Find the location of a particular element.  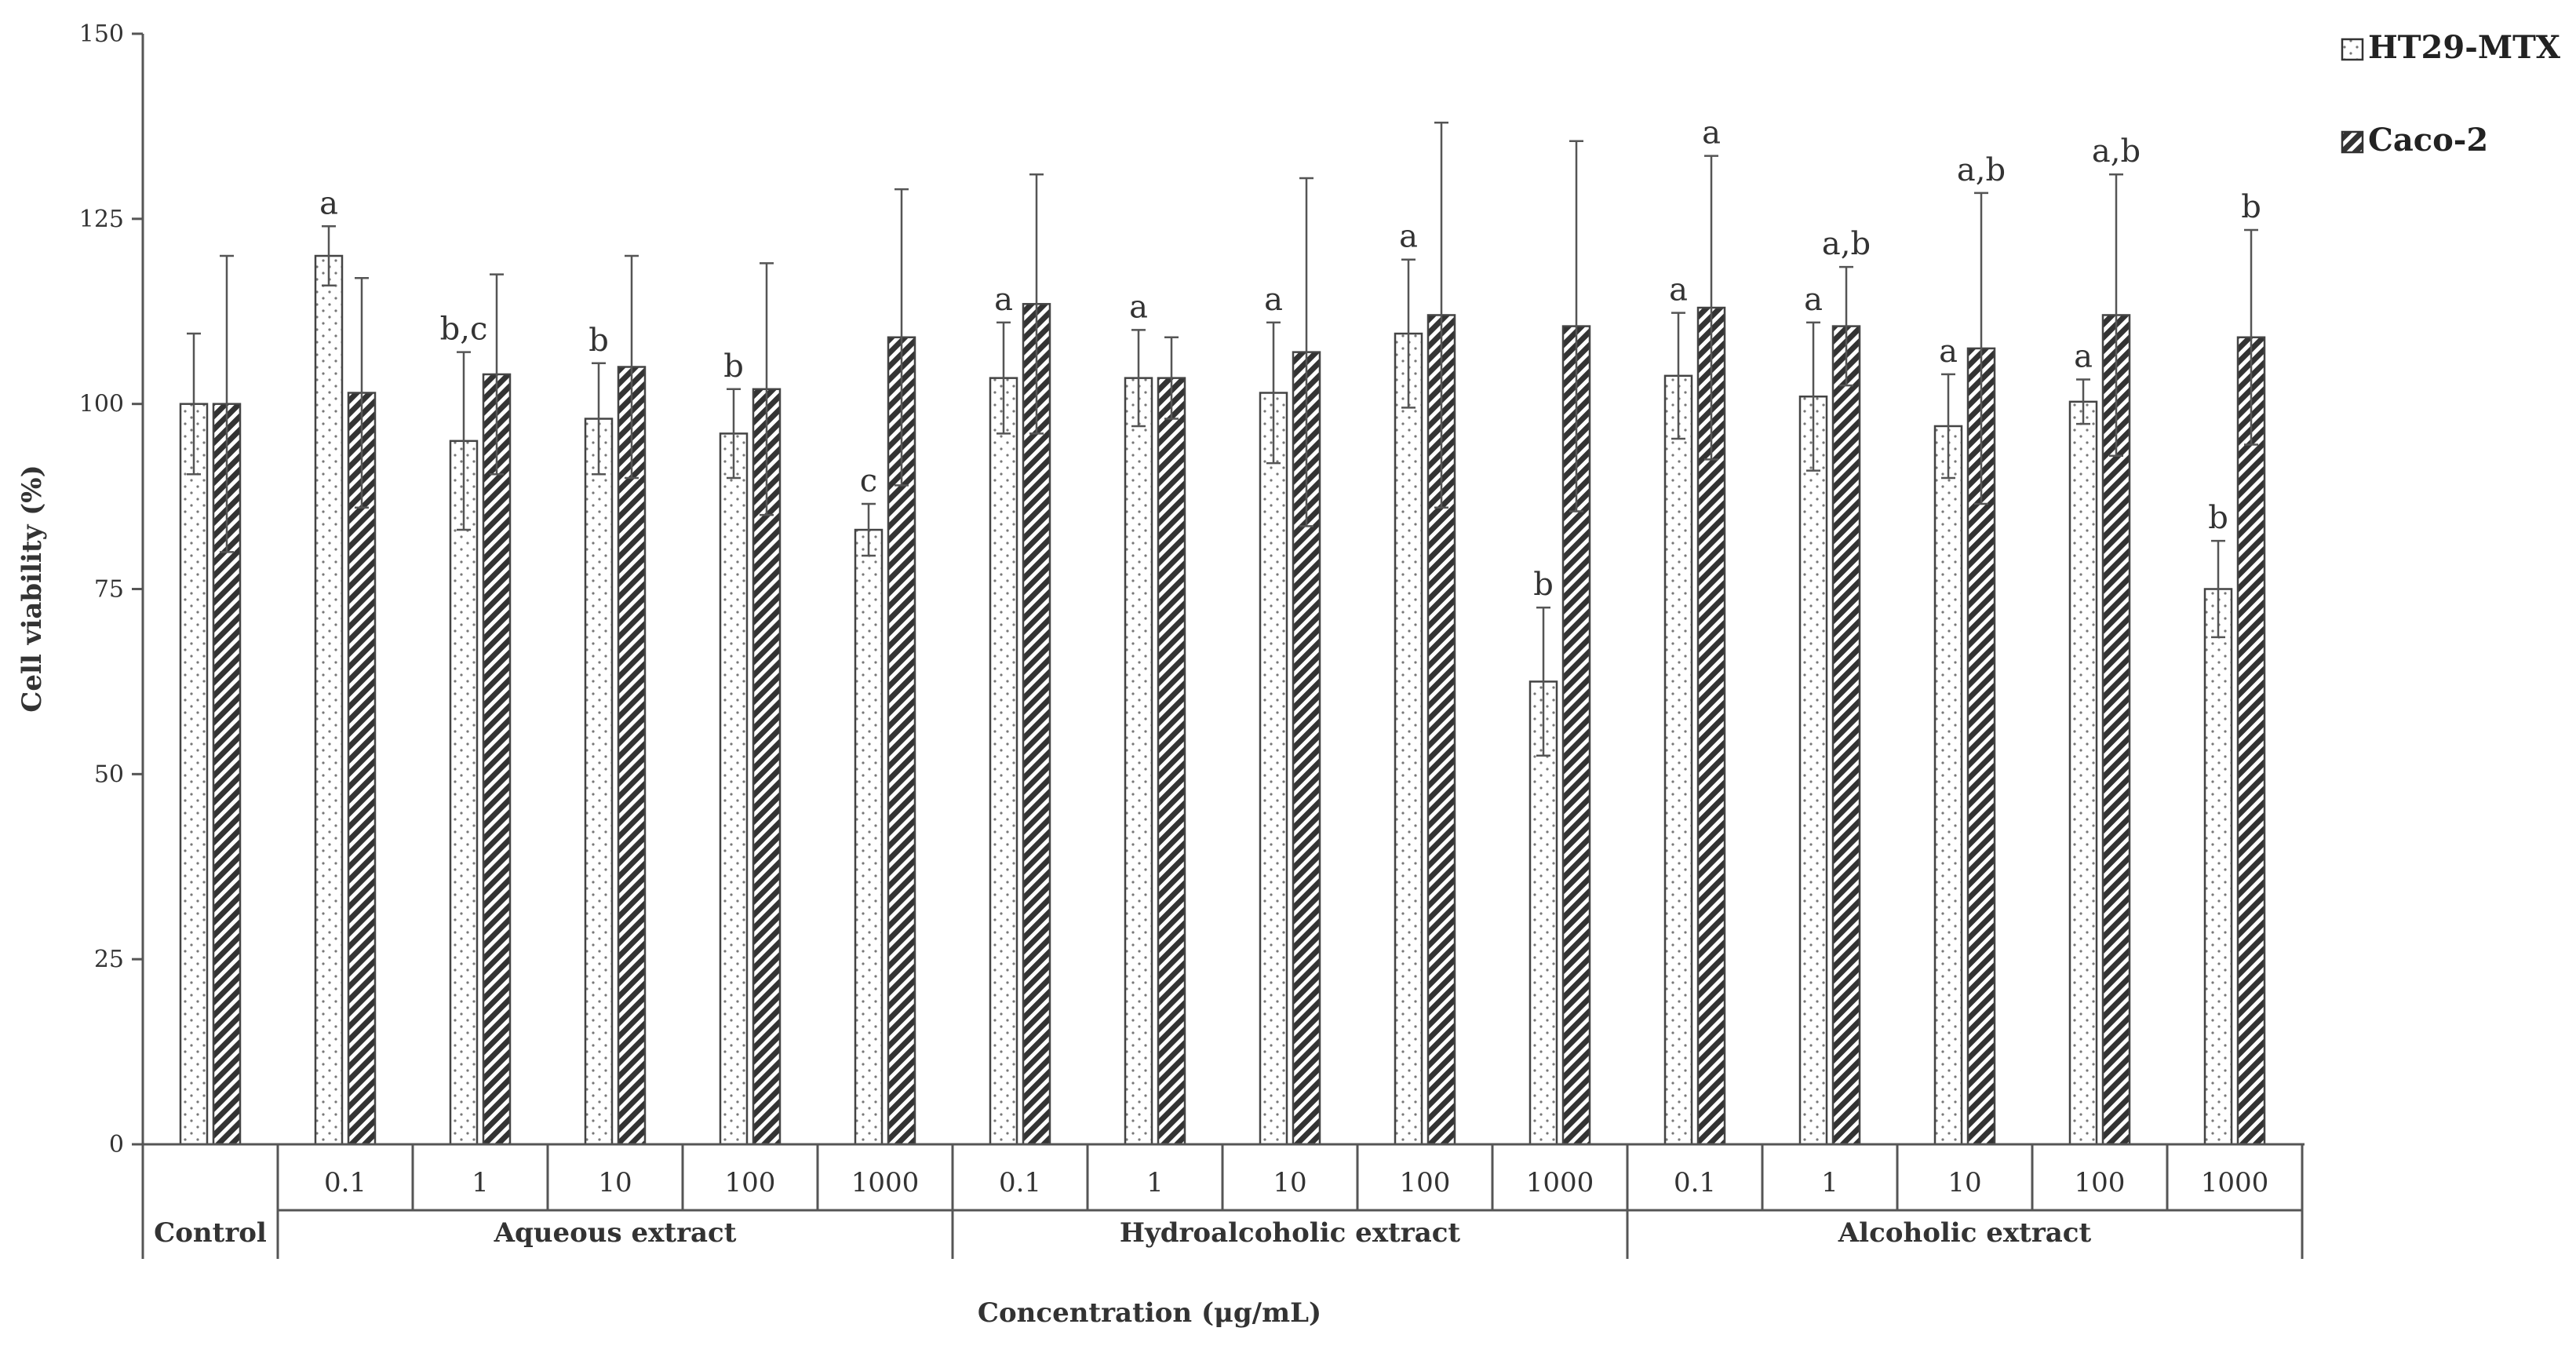

y-tick-label: 50 is located at coordinates (109, 774).